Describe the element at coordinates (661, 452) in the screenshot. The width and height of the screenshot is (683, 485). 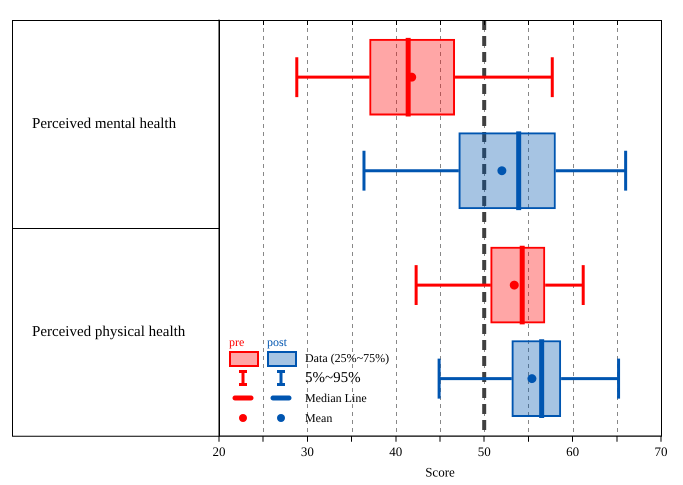
I see `x-tick-label: 70` at that location.